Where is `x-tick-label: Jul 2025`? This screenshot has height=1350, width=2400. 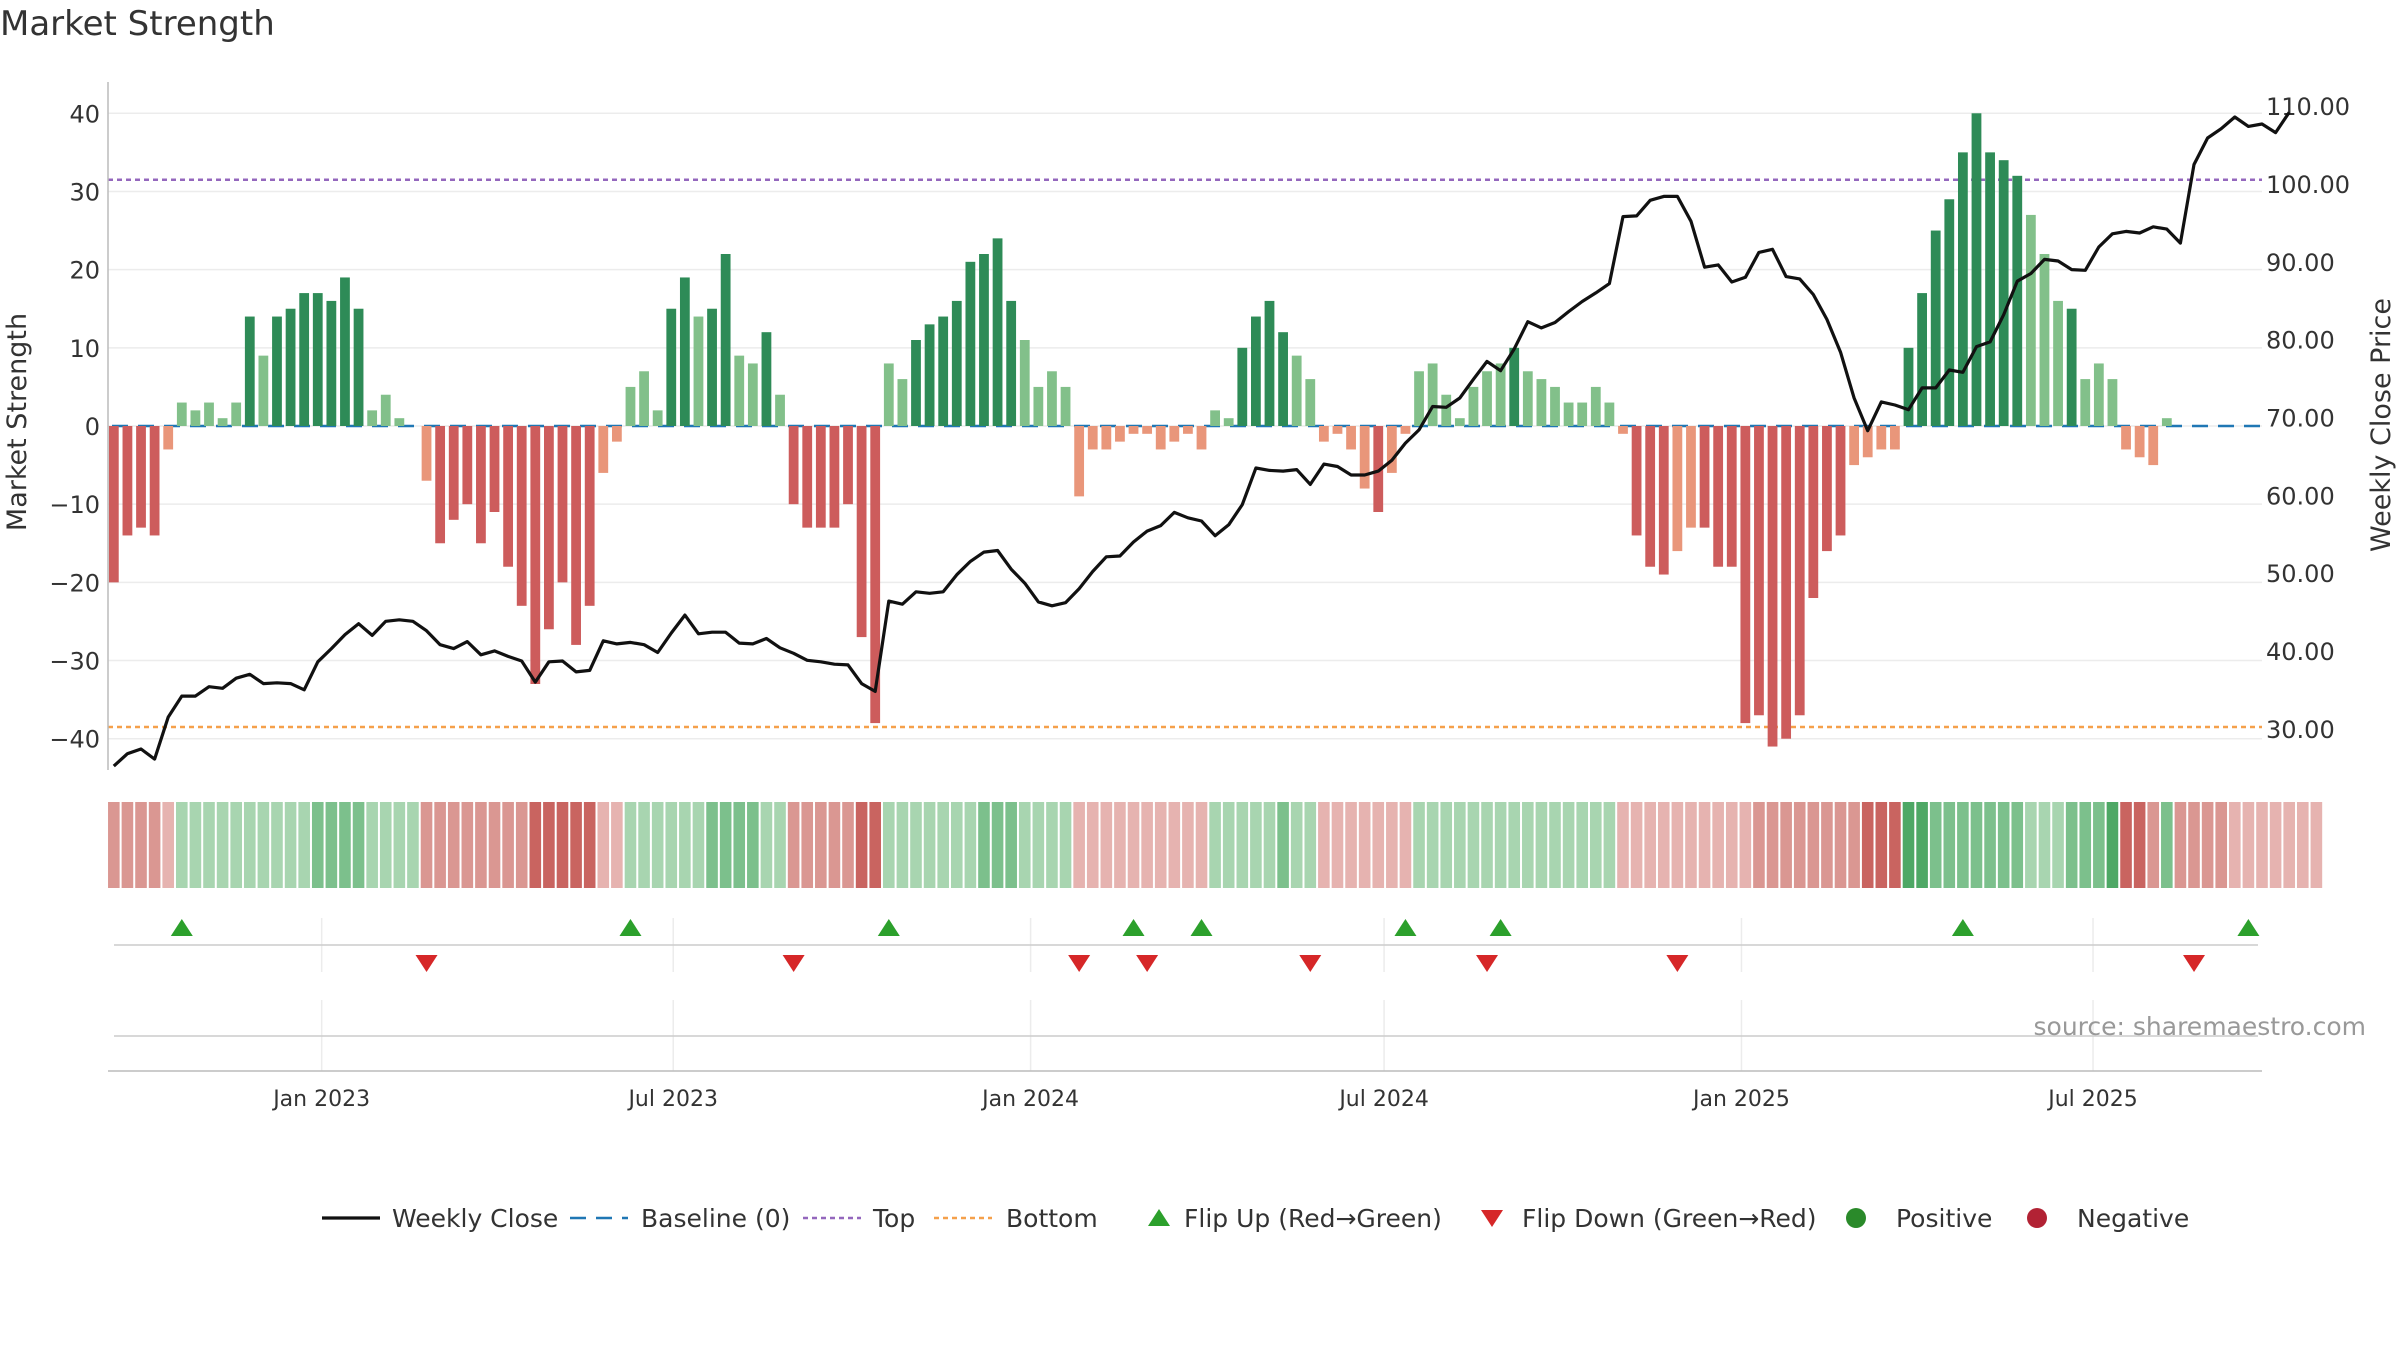 x-tick-label: Jul 2025 is located at coordinates (2092, 1099).